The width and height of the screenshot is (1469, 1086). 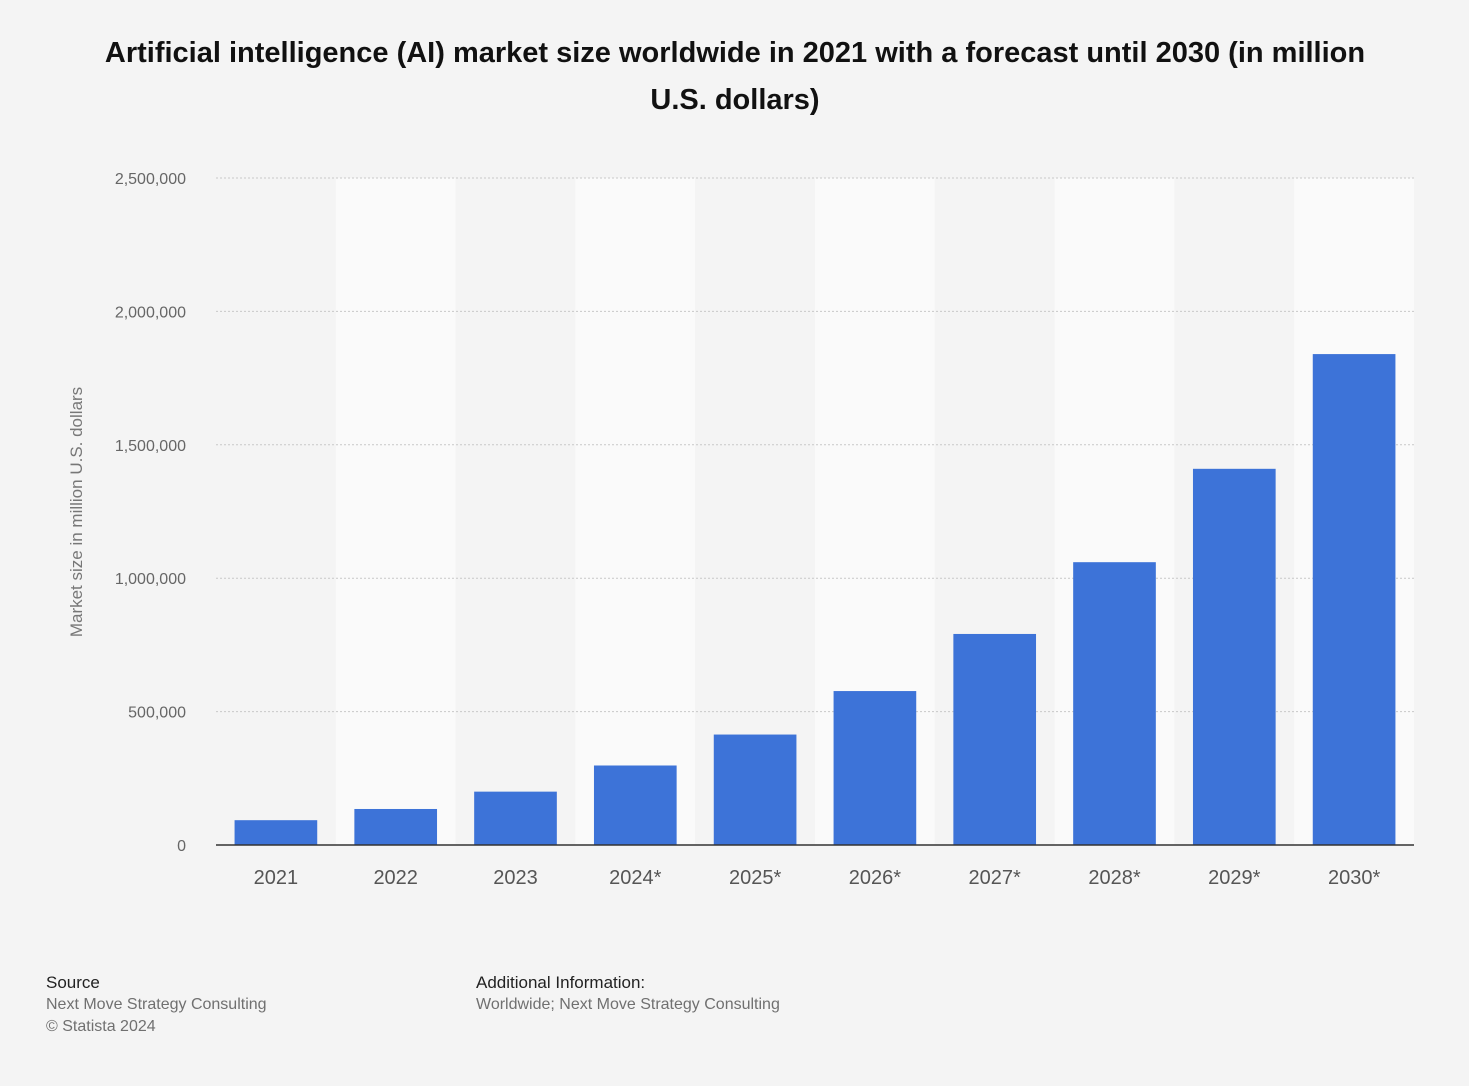 What do you see at coordinates (628, 1004) in the screenshot?
I see `additional-info-text: Worldwide; Next Move Strategy Consulting` at bounding box center [628, 1004].